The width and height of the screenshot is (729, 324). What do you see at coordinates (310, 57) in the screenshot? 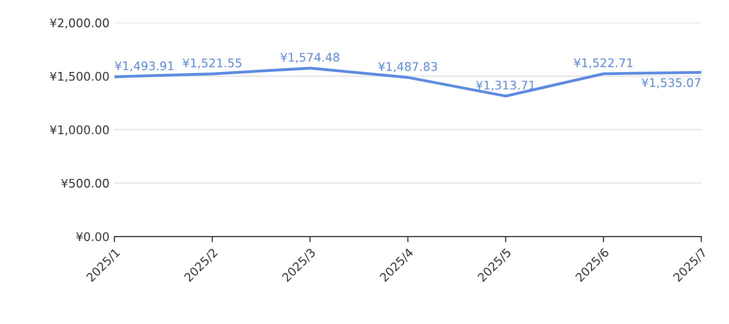
I see `data-label: ¥1,574.48` at bounding box center [310, 57].